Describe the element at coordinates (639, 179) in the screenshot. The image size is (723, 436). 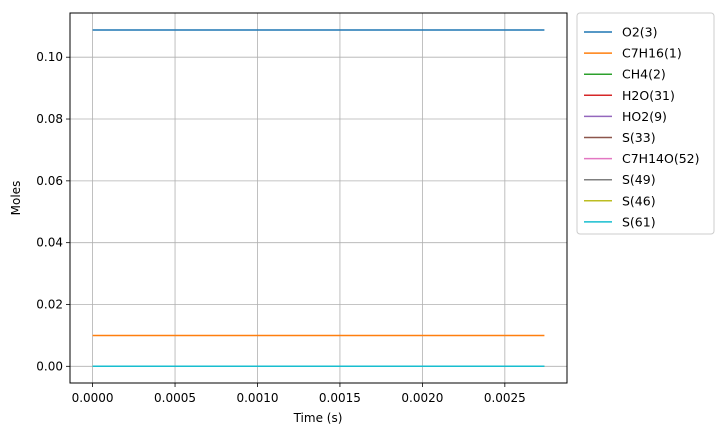
I see `legend-label: S(49)` at that location.